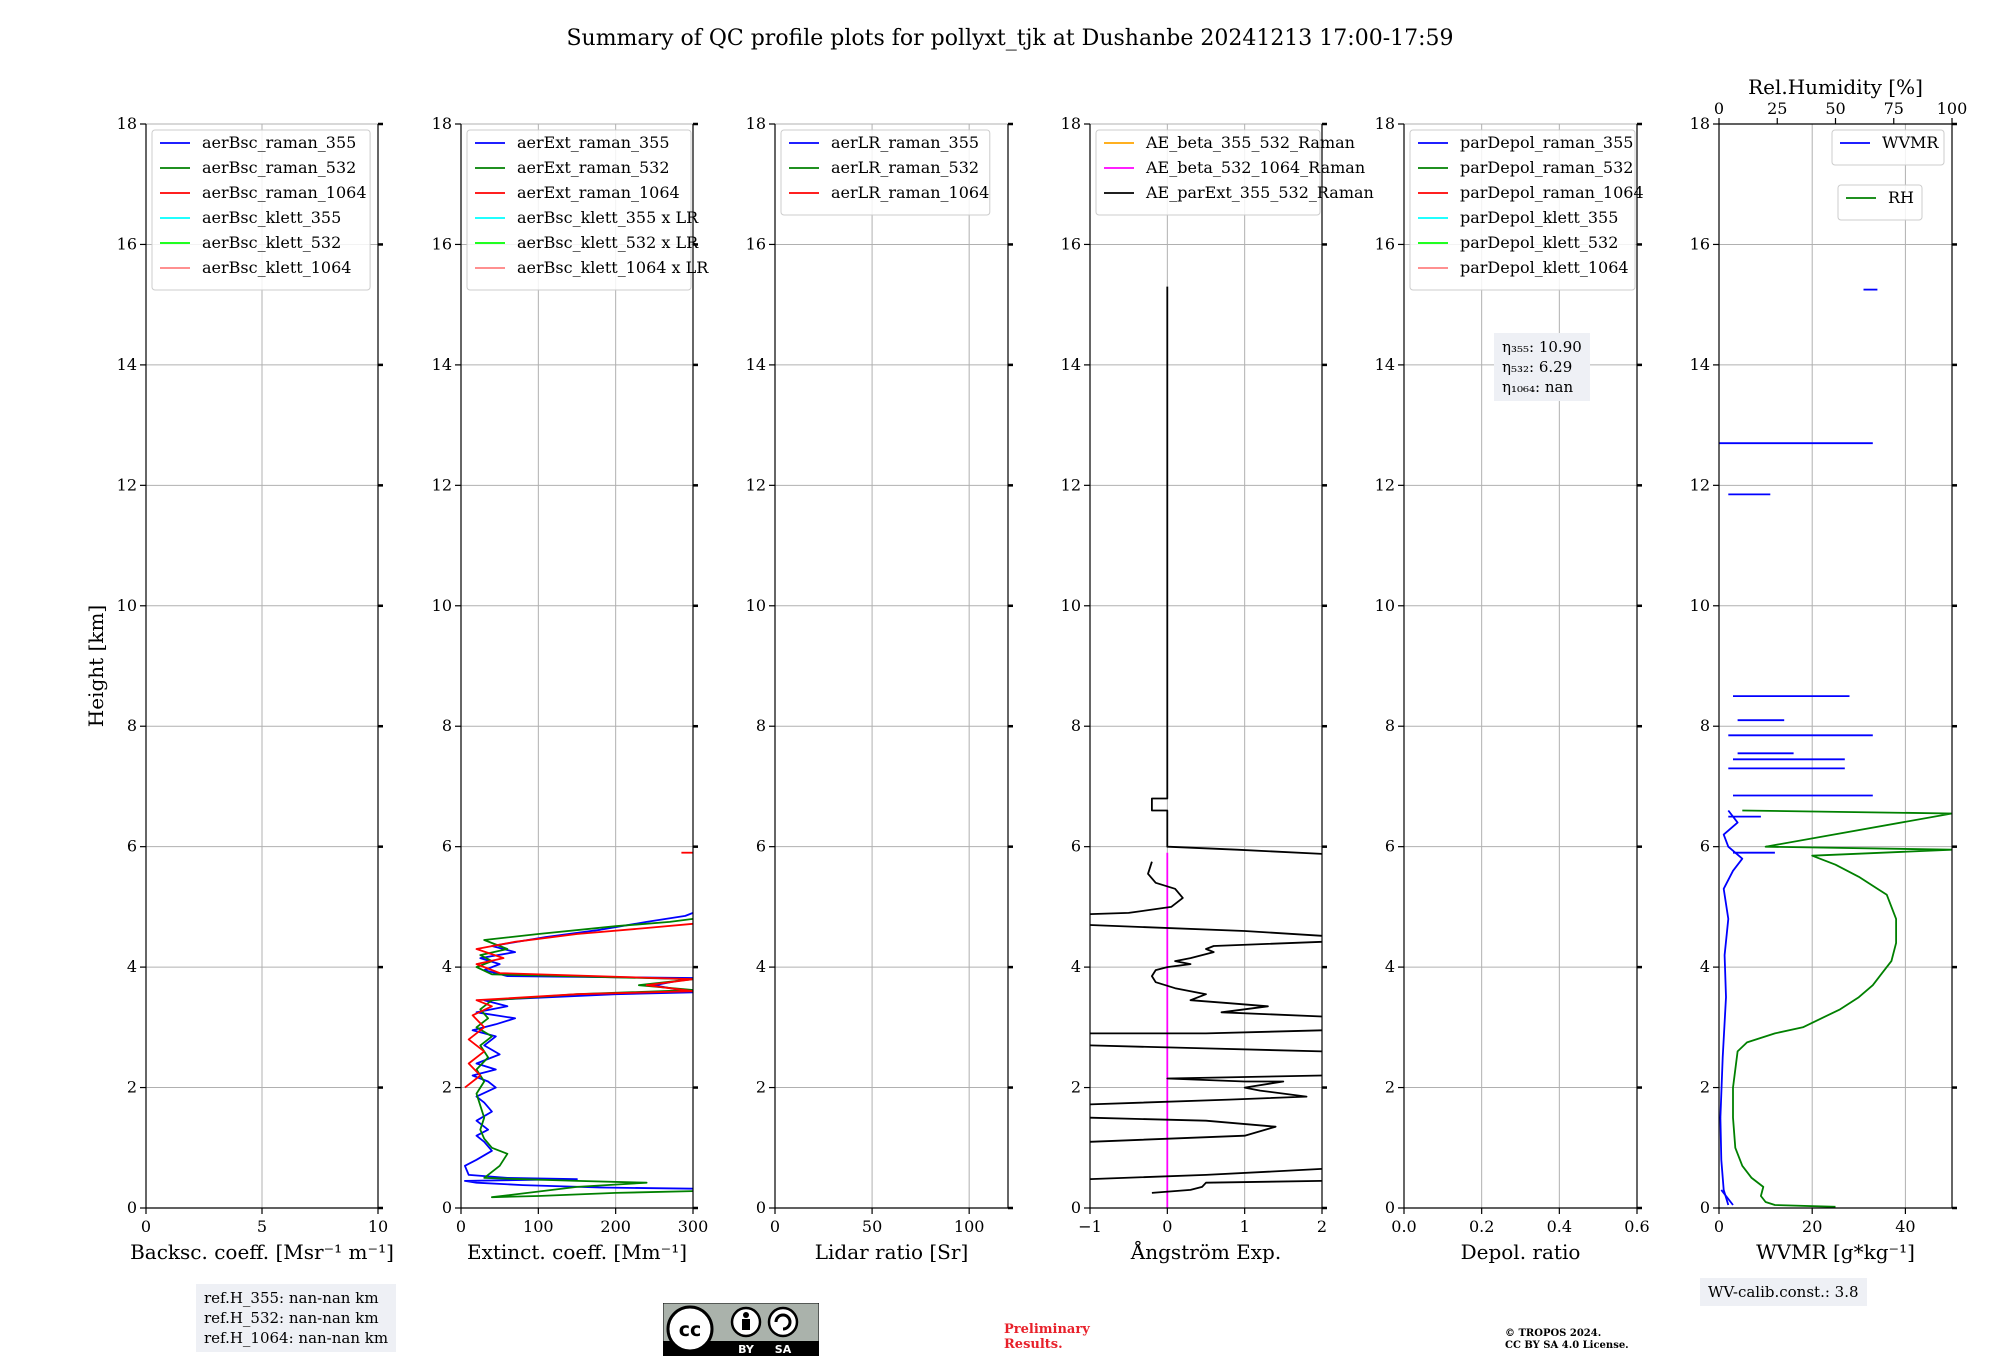 The width and height of the screenshot is (2000, 1360). I want to click on copyright-note: © TROPOS 2024. CC BY SA 4.0 License., so click(1567, 1340).